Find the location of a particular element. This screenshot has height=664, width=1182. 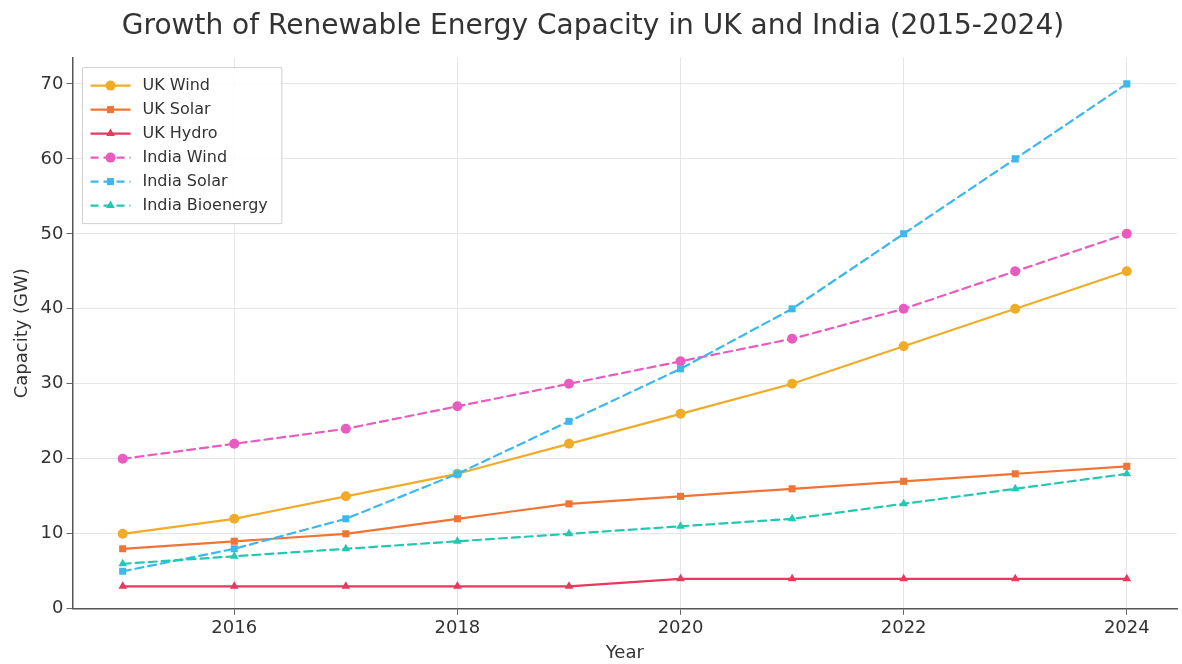

x-tick-label: 2024 is located at coordinates (1126, 627).